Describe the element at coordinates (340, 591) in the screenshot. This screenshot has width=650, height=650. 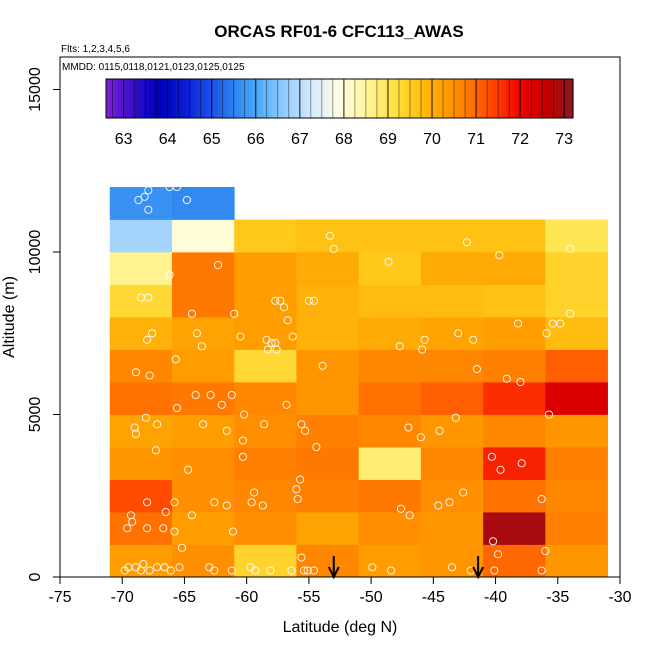
I see `x-axis: -75 -70 -65 -60 -55 -50 -45 -40 -35 -30` at that location.